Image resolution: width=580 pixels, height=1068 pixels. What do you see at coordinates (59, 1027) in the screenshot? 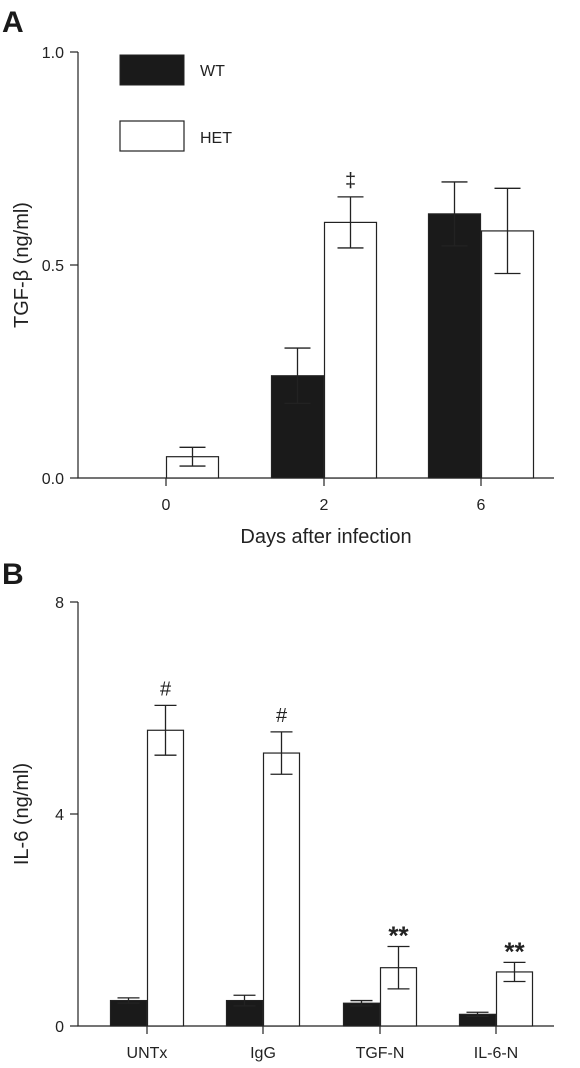
I see `panel-b-ytick-label: 0` at bounding box center [59, 1027].